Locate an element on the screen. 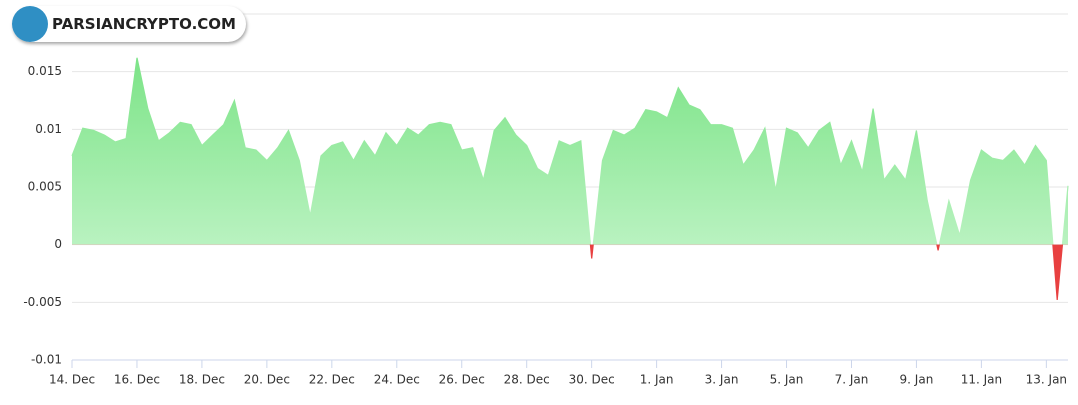  y-tick-label: -0.01 is located at coordinates (46, 360).